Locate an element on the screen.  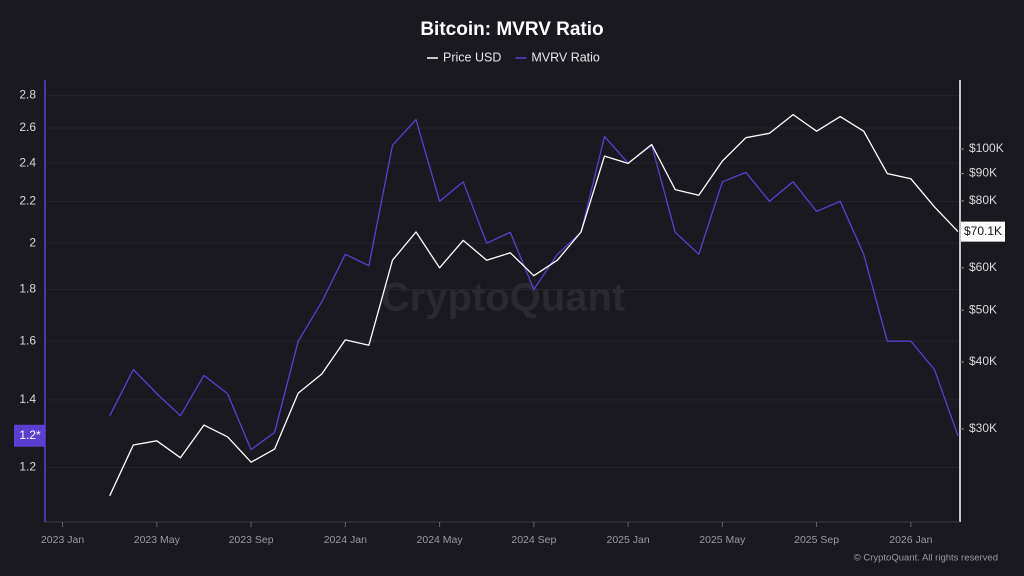
x-tick-label: 2024 May is located at coordinates (440, 540).